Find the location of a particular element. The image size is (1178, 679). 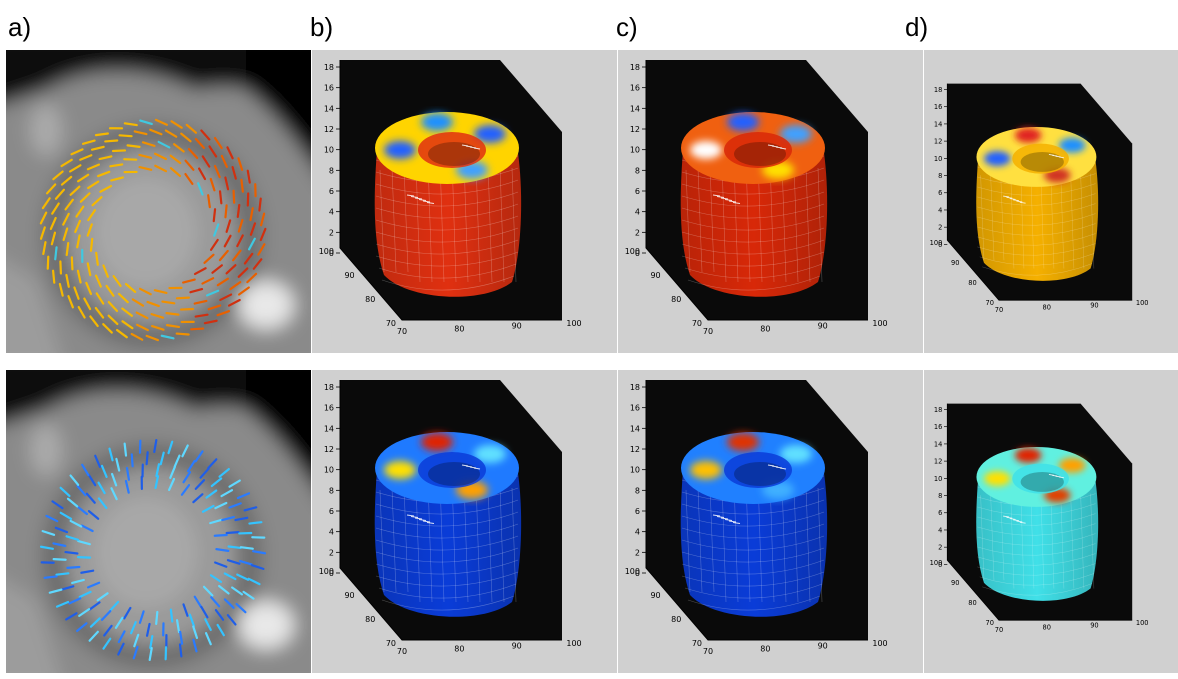

y-tick-label: 90 is located at coordinates (955, 583).